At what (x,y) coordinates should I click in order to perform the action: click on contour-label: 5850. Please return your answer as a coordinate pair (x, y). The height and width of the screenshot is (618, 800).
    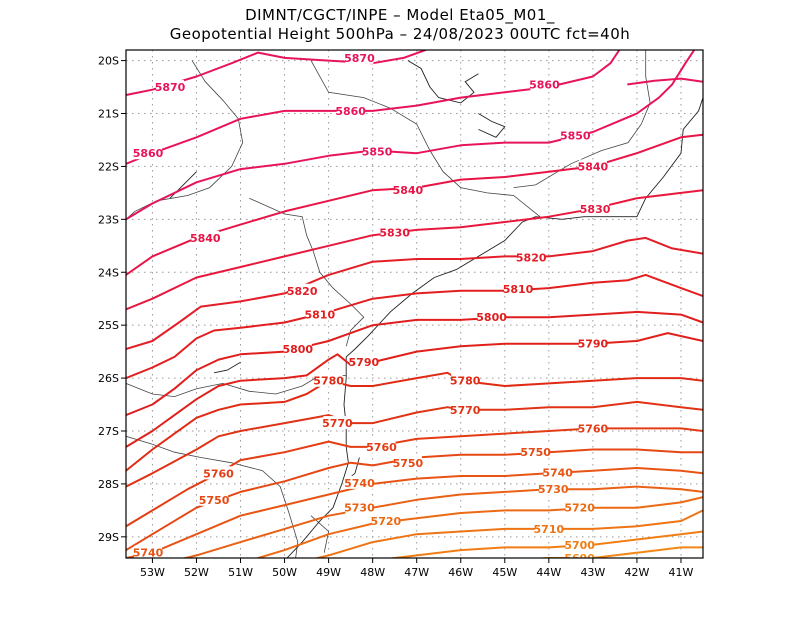
    Looking at the image, I should click on (575, 136).